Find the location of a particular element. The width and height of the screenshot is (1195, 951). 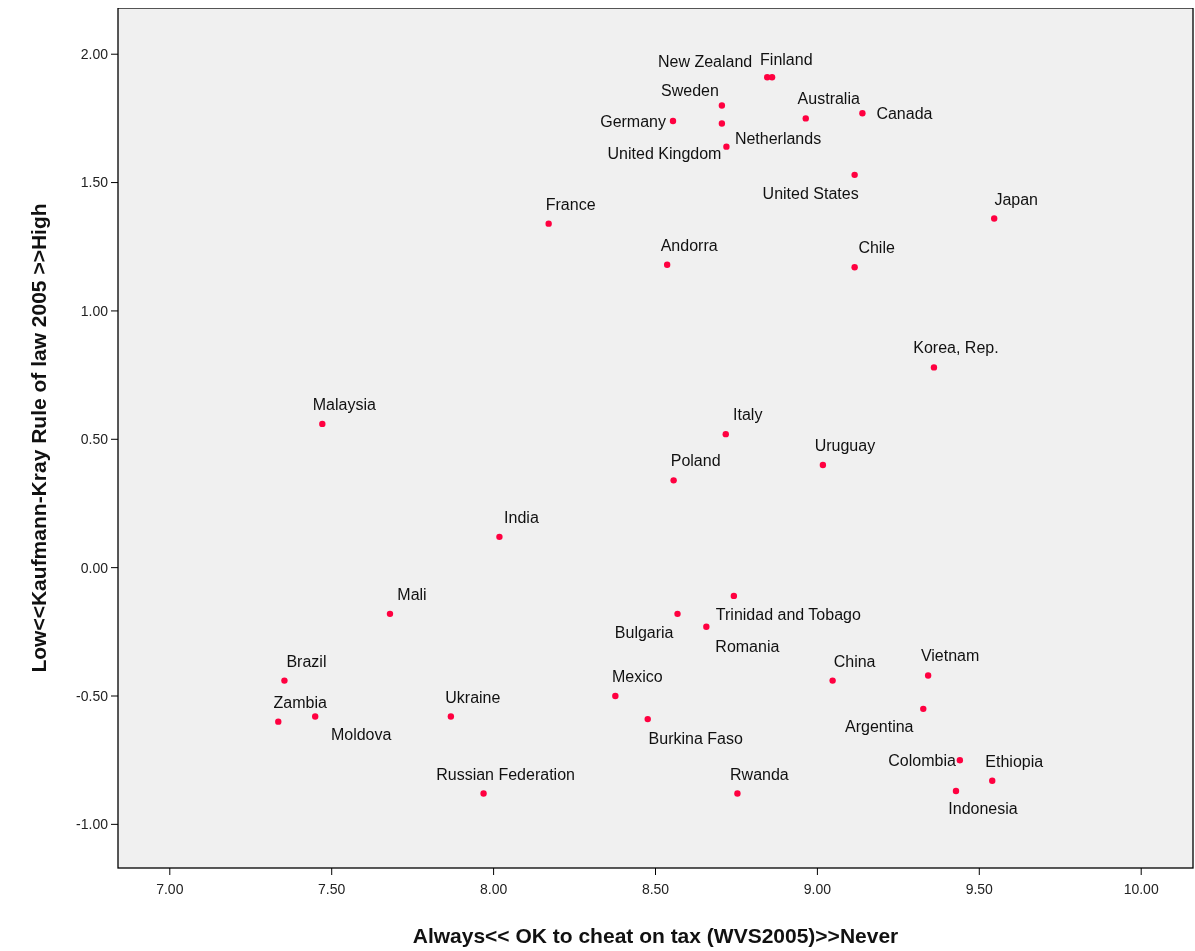

annotation: Russian Federation is located at coordinates (505, 774).